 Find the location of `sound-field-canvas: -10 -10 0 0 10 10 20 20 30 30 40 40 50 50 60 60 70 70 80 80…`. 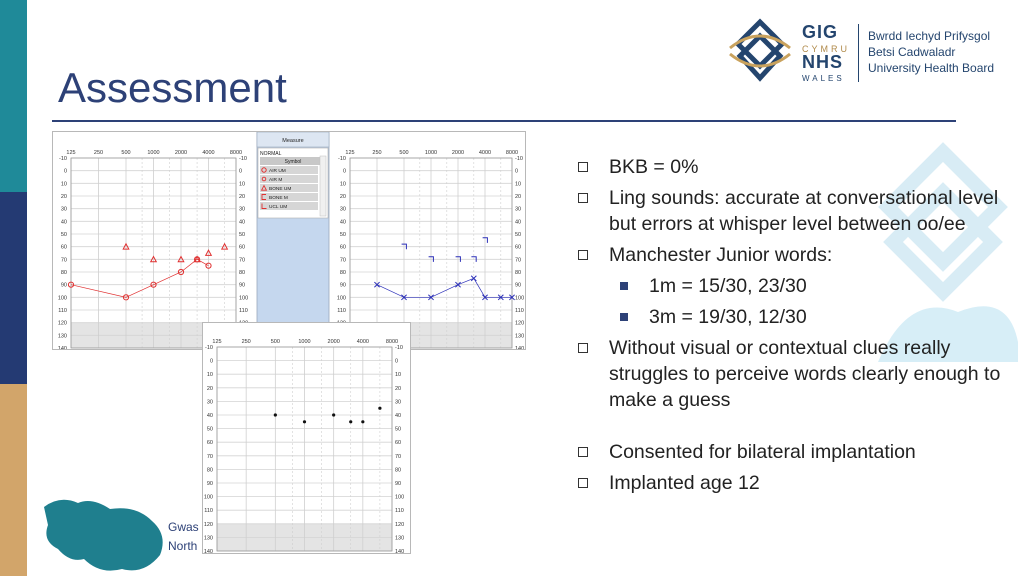

sound-field-canvas: -10 -10 0 0 10 10 20 20 30 30 40 40 50 50 60 60 70 70 80 80… is located at coordinates (304, 446).